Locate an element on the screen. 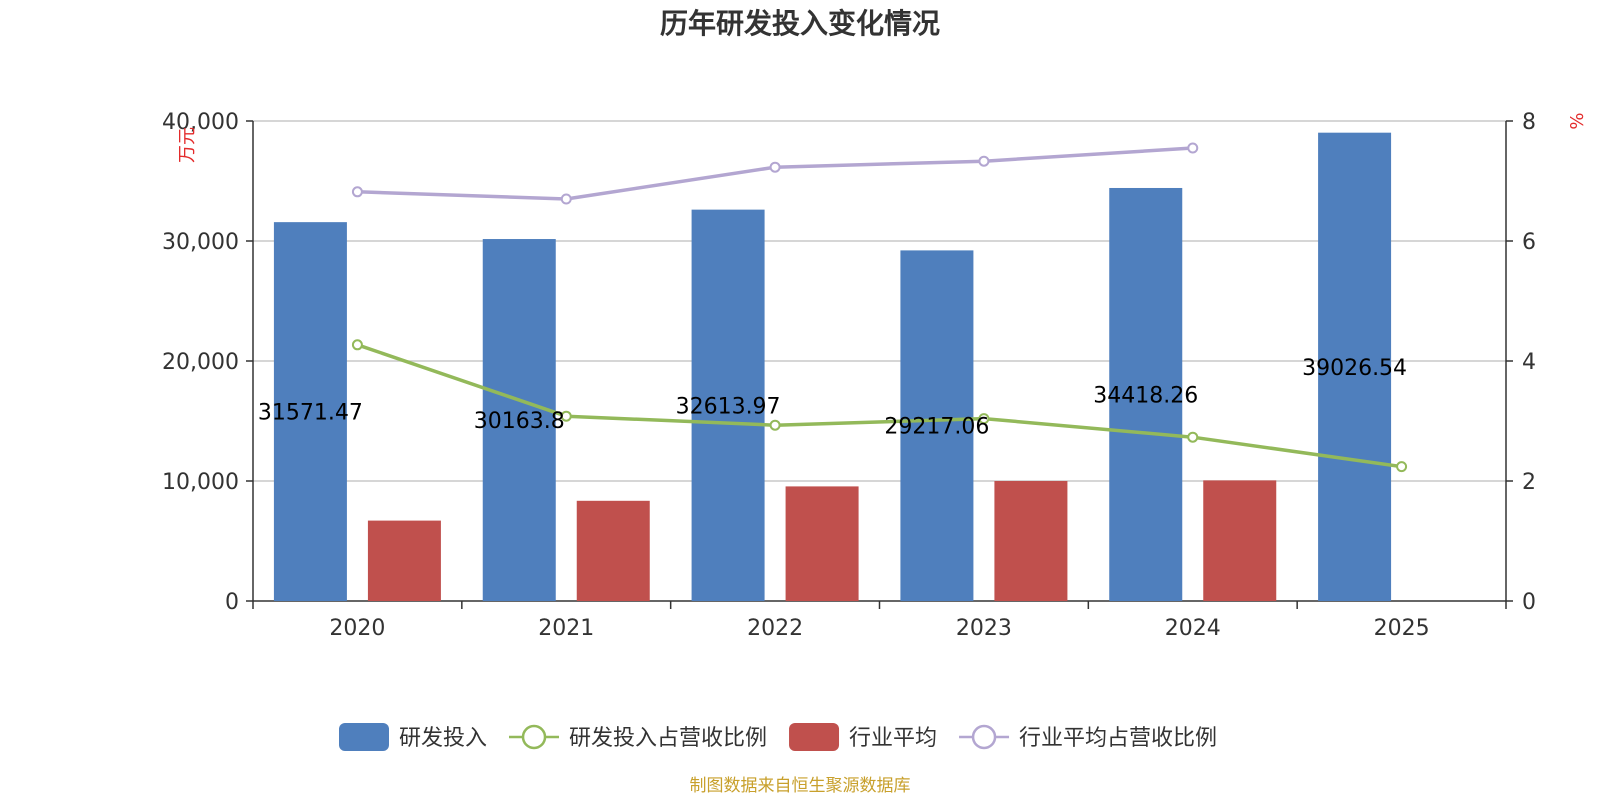  legend-label: 行业平均占营收比例 is located at coordinates (1118, 738).